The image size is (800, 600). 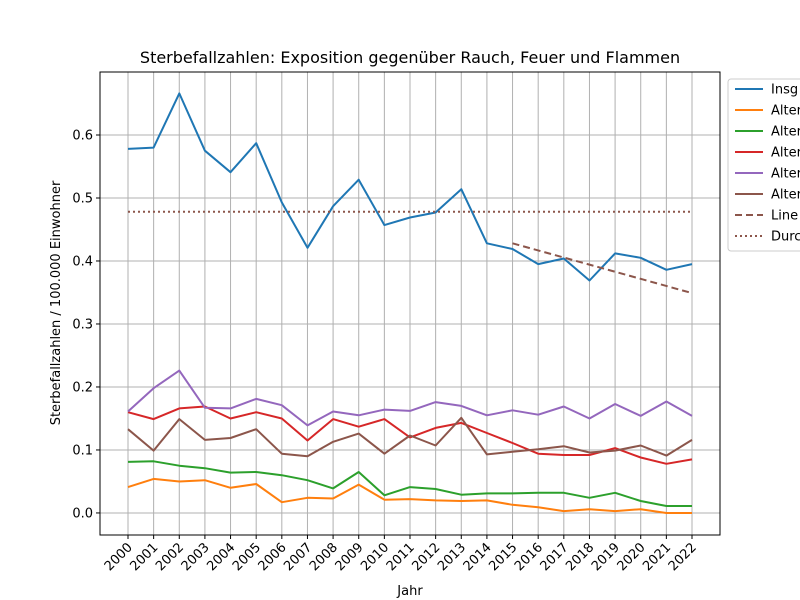 What do you see at coordinates (784, 90) in the screenshot?
I see `legend-label: Insg` at bounding box center [784, 90].